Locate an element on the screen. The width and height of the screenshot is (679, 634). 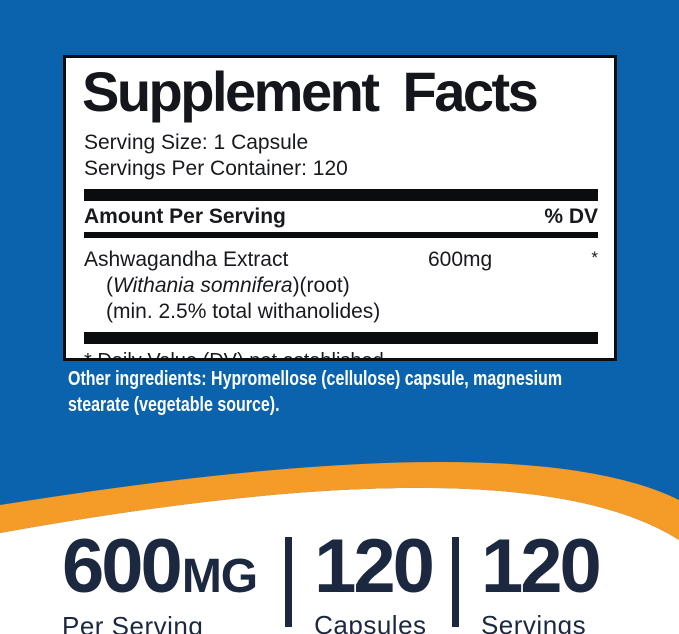
swoosh-orange-band is located at coordinates (339, 500).